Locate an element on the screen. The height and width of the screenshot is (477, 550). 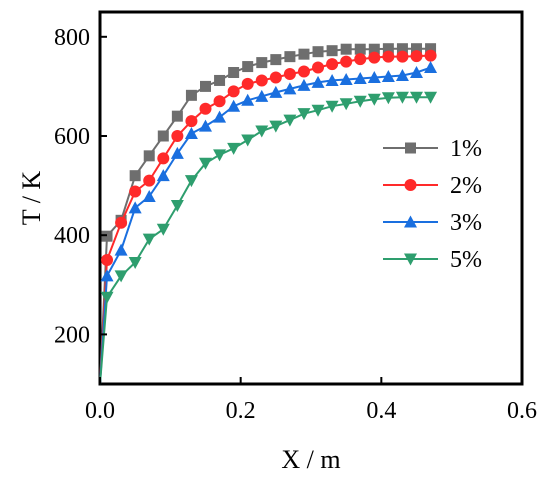
legend-item: 2% is located at coordinates (432, 186).